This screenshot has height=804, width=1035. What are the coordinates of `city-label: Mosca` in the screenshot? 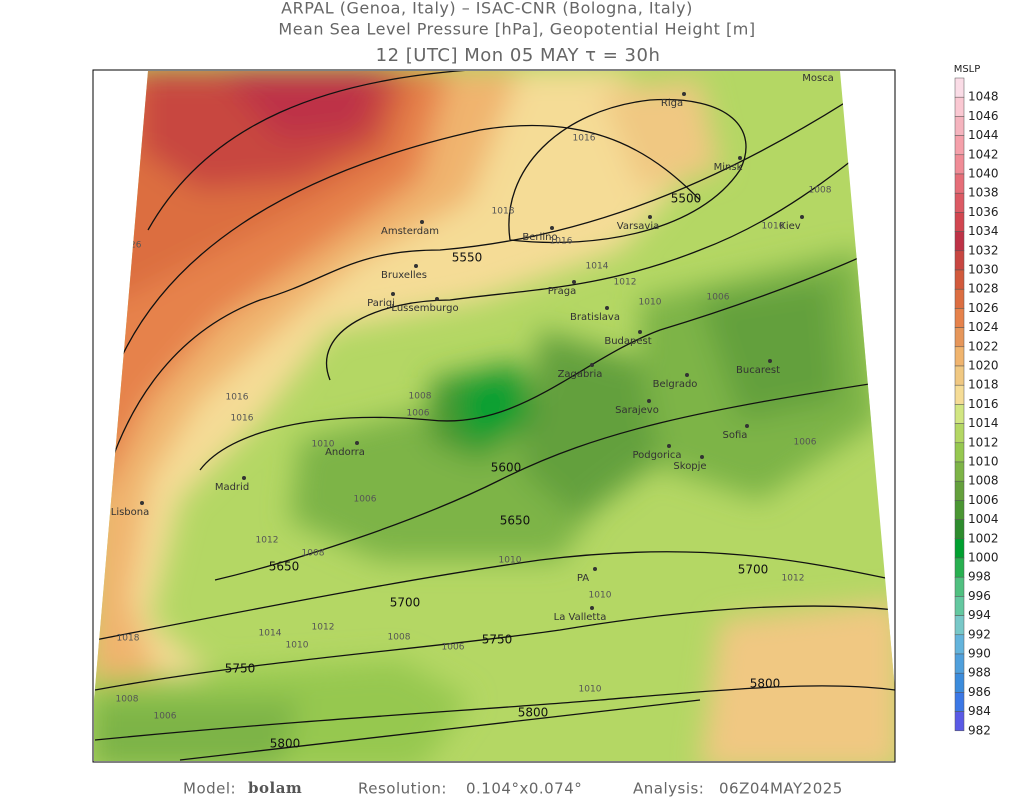 It's located at (818, 78).